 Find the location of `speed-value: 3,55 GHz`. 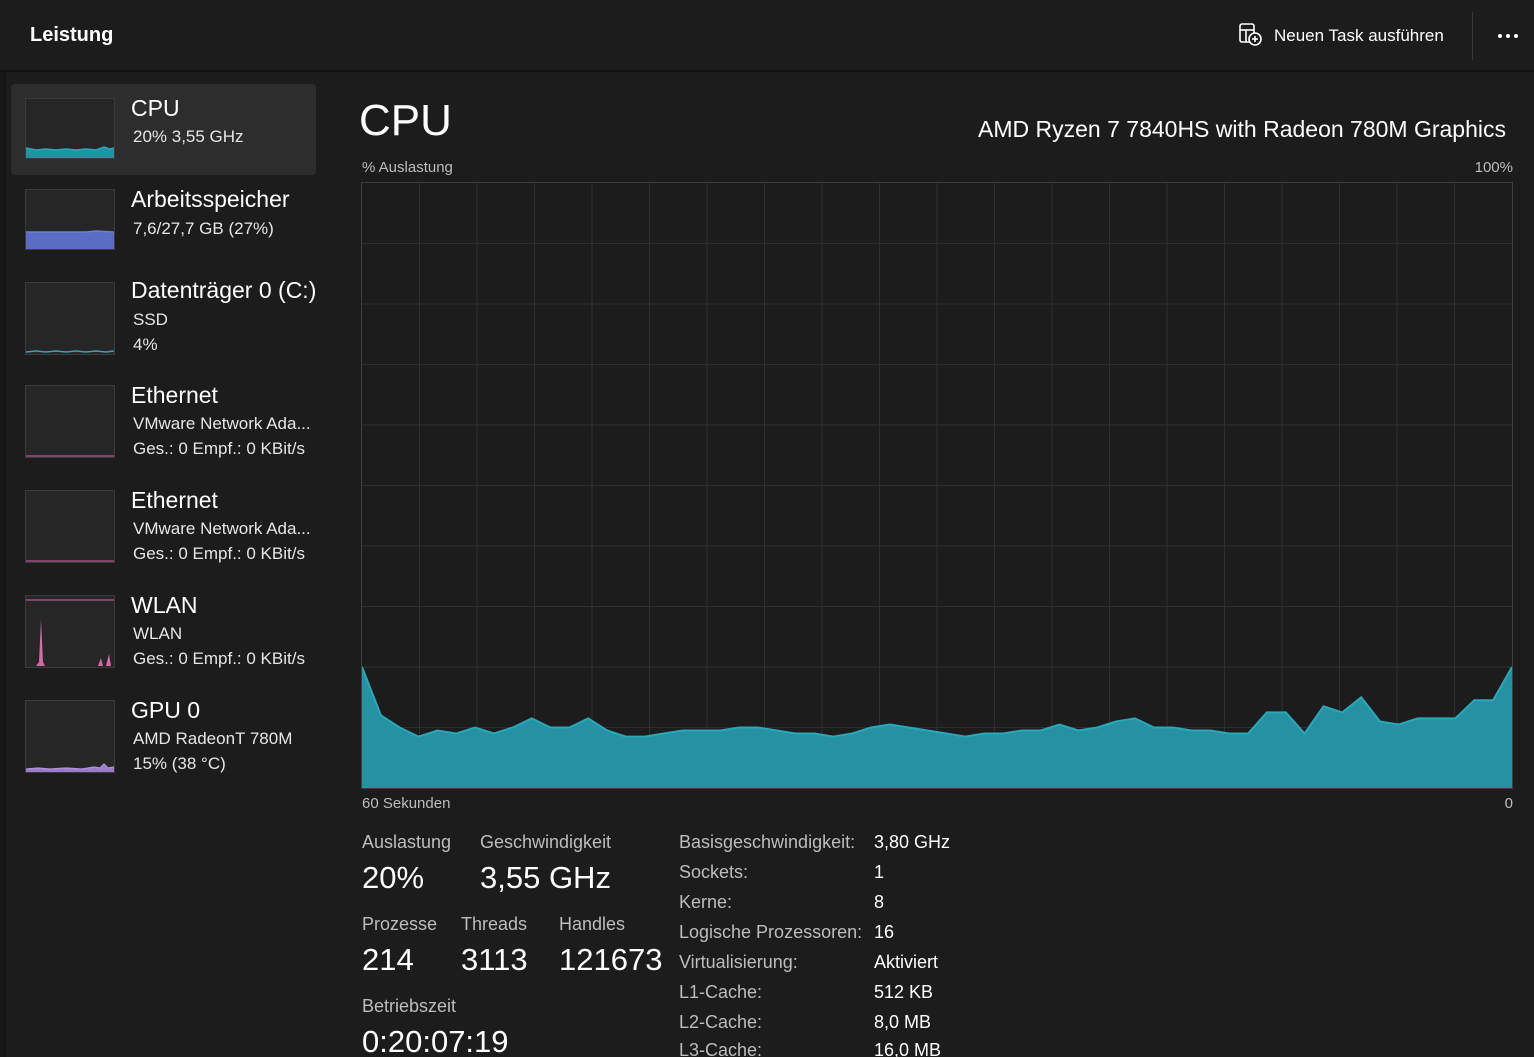

speed-value: 3,55 GHz is located at coordinates (545, 877).